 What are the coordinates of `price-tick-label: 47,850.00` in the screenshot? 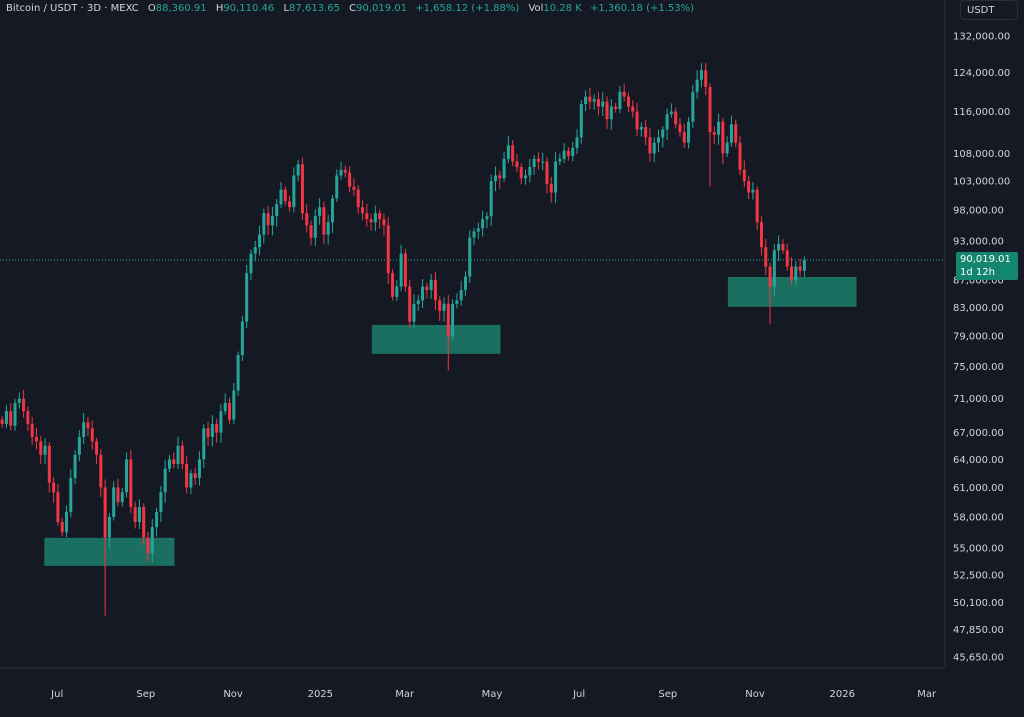 It's located at (978, 630).